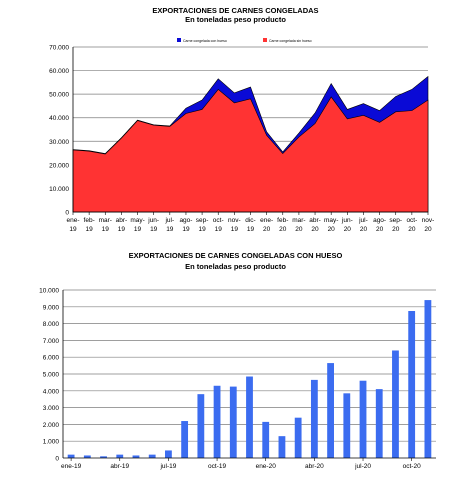 The image size is (471, 484). I want to click on top-x-tick-label-month: ago-, so click(185, 220).